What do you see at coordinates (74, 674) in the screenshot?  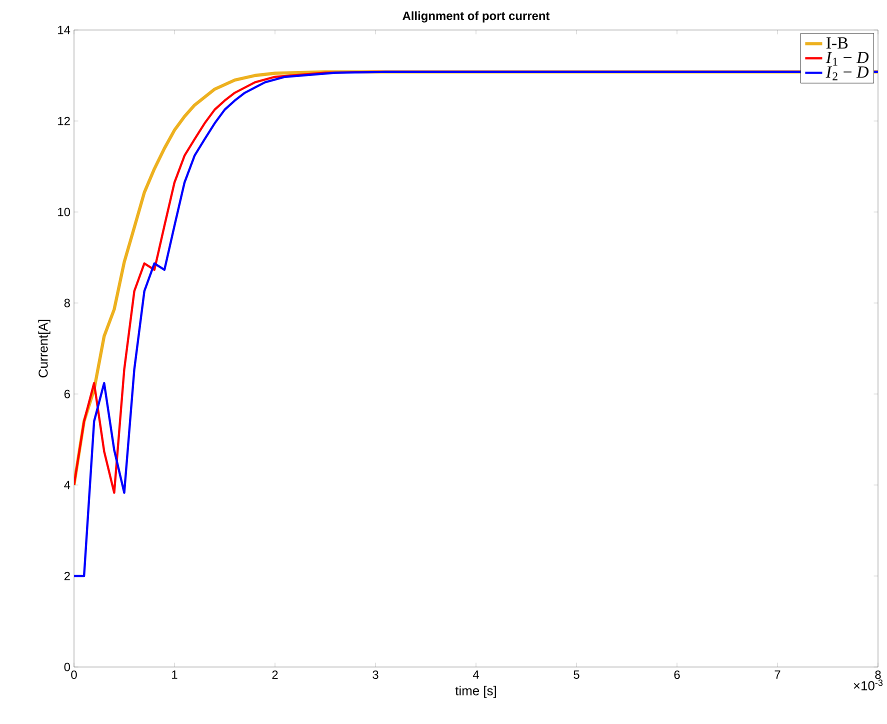 I see `x-tick-label: 0` at bounding box center [74, 674].